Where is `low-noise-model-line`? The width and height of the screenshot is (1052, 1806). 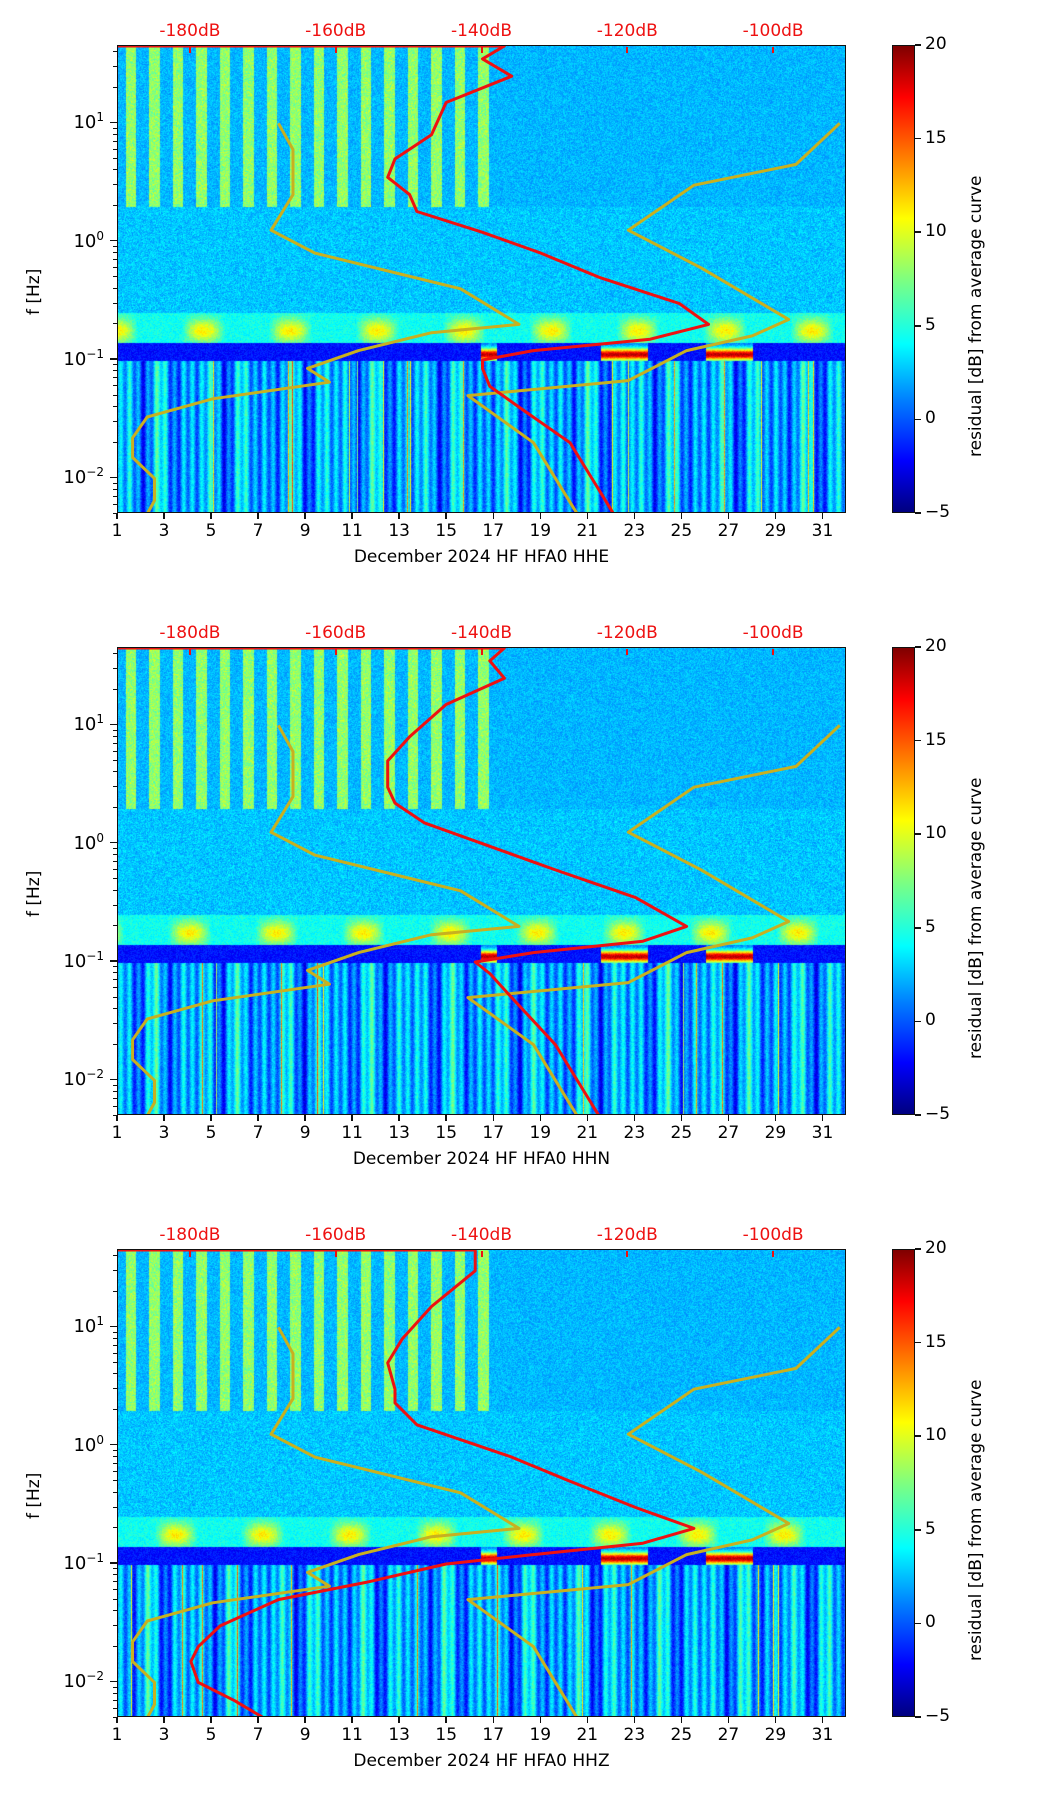 low-noise-model-line is located at coordinates (326, 317).